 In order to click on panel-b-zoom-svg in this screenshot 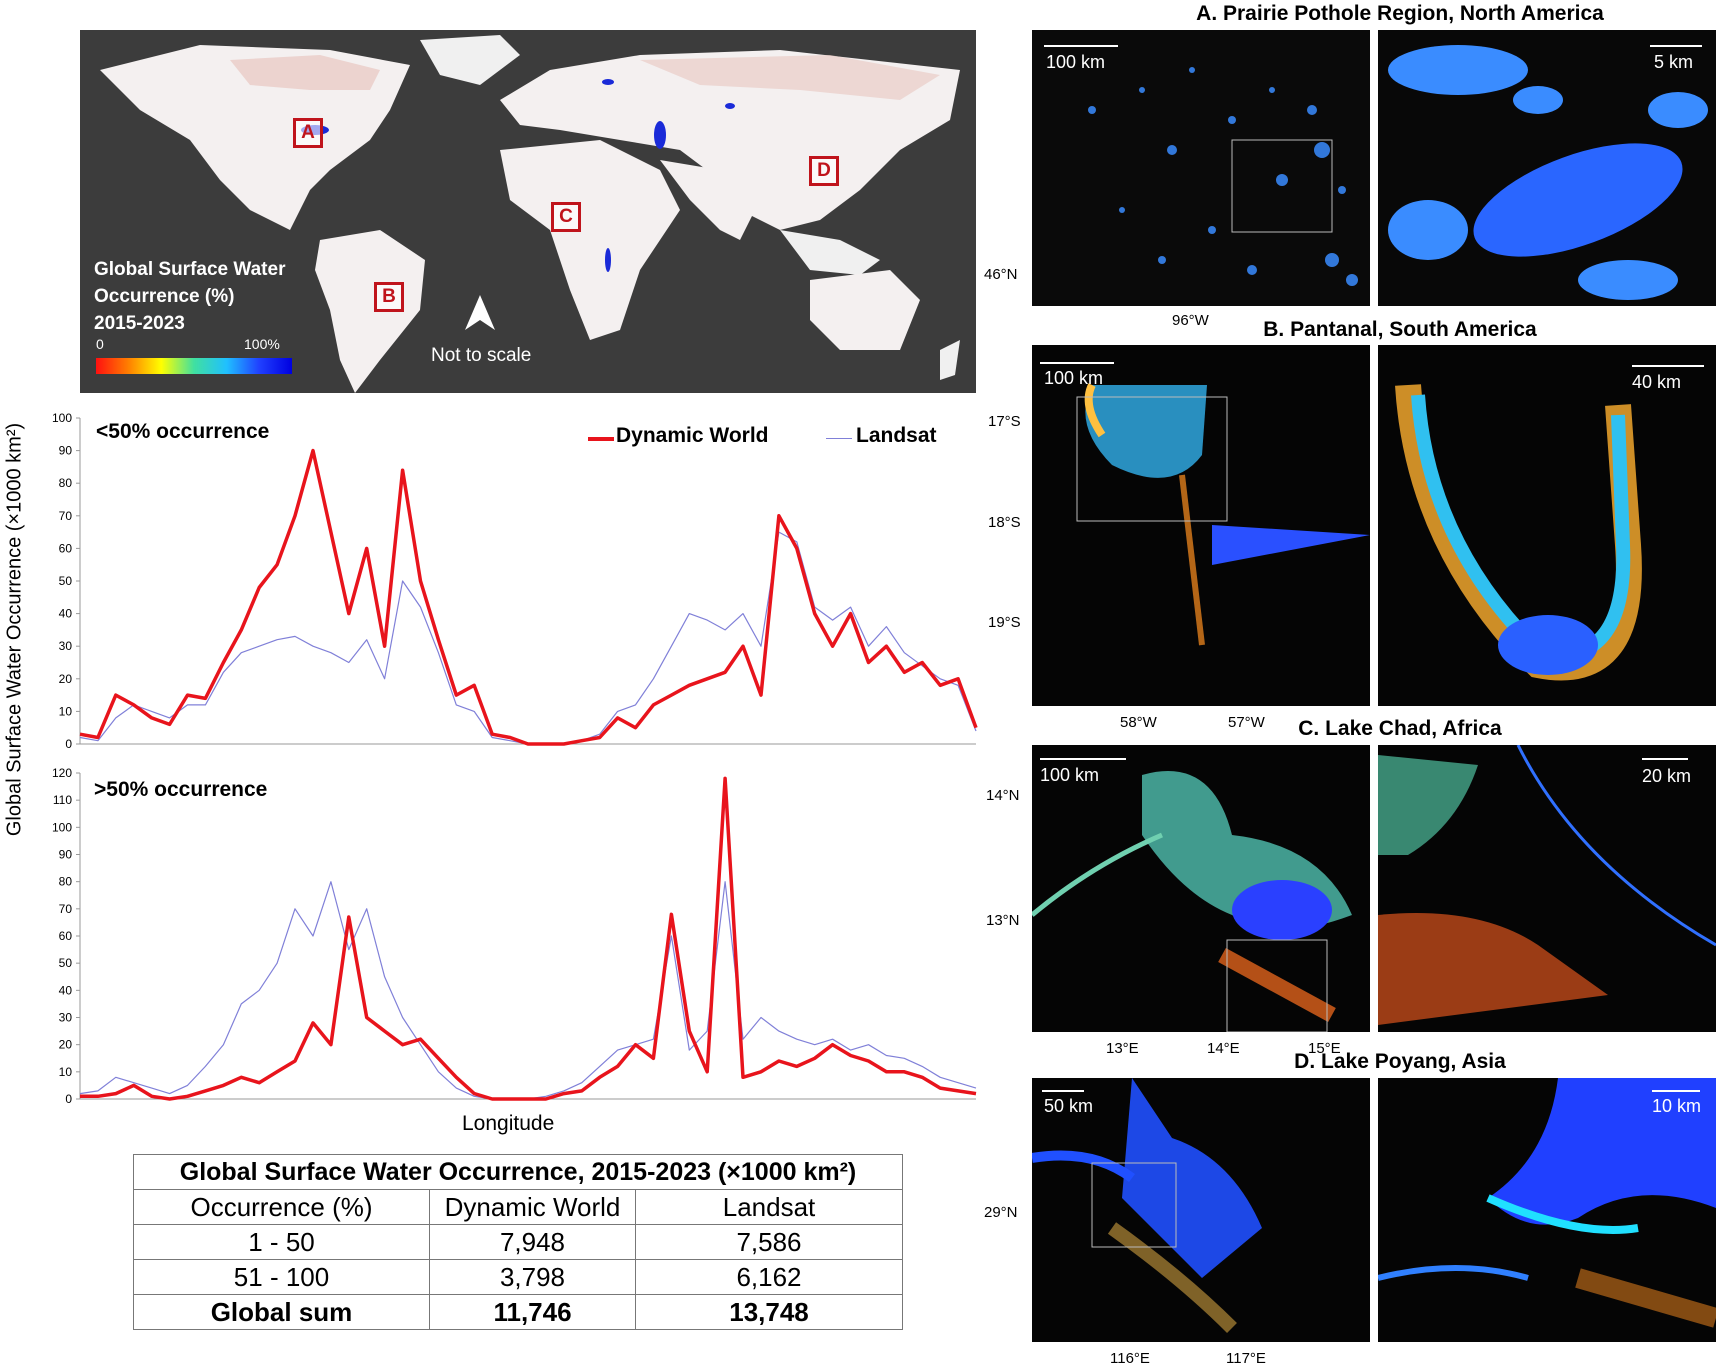, I will do `click(1518, 532)`.